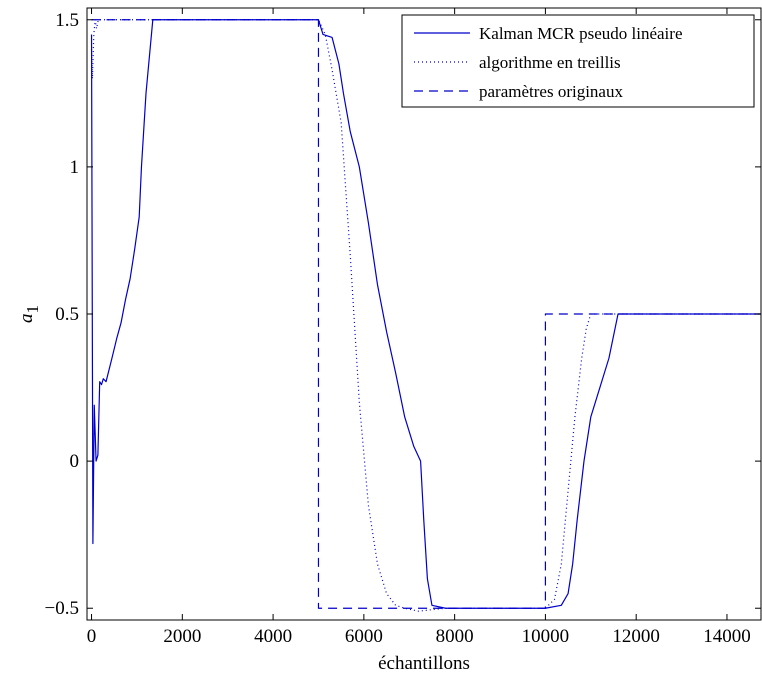 Image resolution: width=762 pixels, height=675 pixels. Describe the element at coordinates (62, 608) in the screenshot. I see `y-tick-label: −0.5` at that location.